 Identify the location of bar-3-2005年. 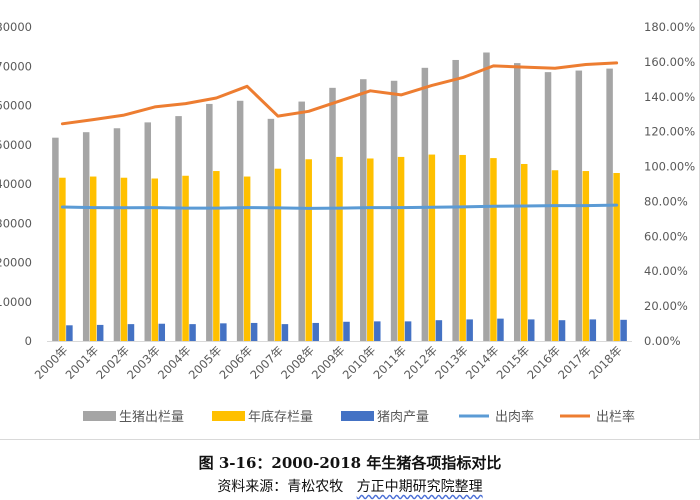
(223, 332).